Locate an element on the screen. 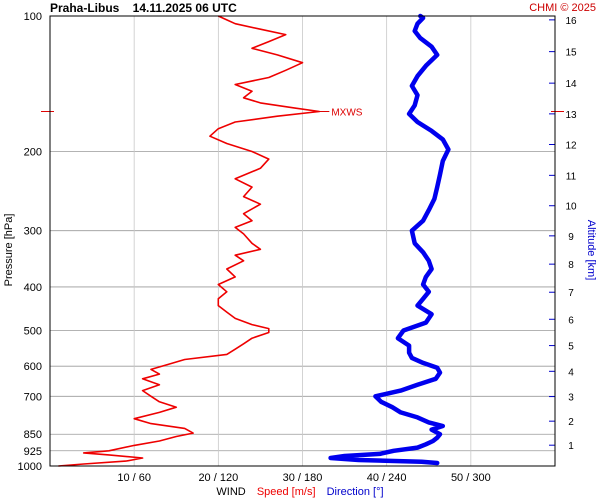 This screenshot has width=600, height=500. pressure-tick-label-200: 200 is located at coordinates (33, 152).